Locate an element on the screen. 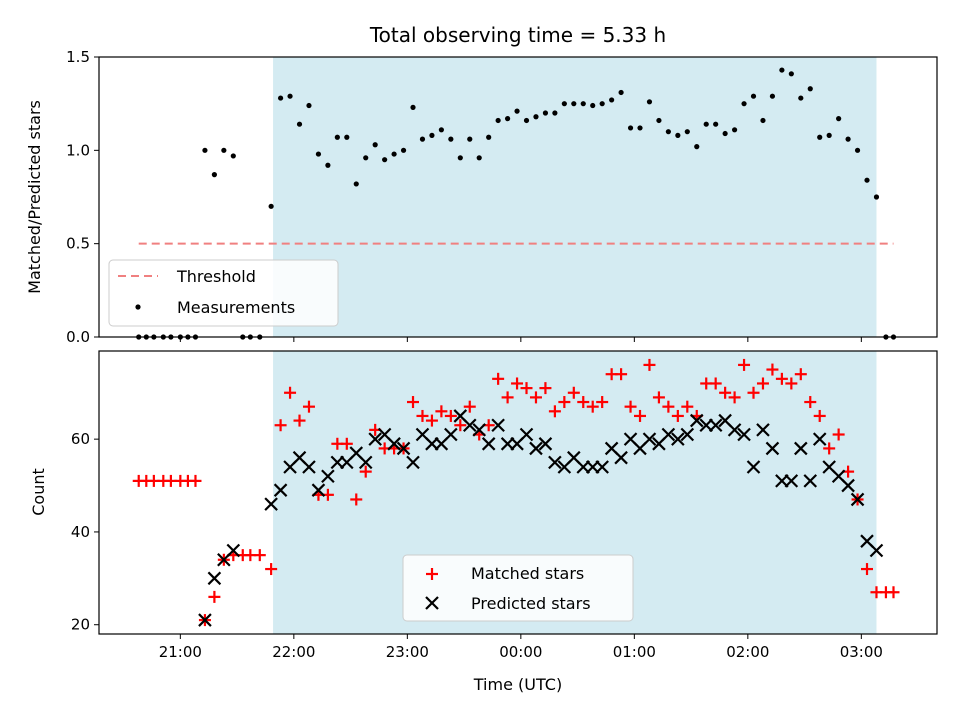 The height and width of the screenshot is (720, 960). x-tick-label: 22:00 is located at coordinates (293, 652).